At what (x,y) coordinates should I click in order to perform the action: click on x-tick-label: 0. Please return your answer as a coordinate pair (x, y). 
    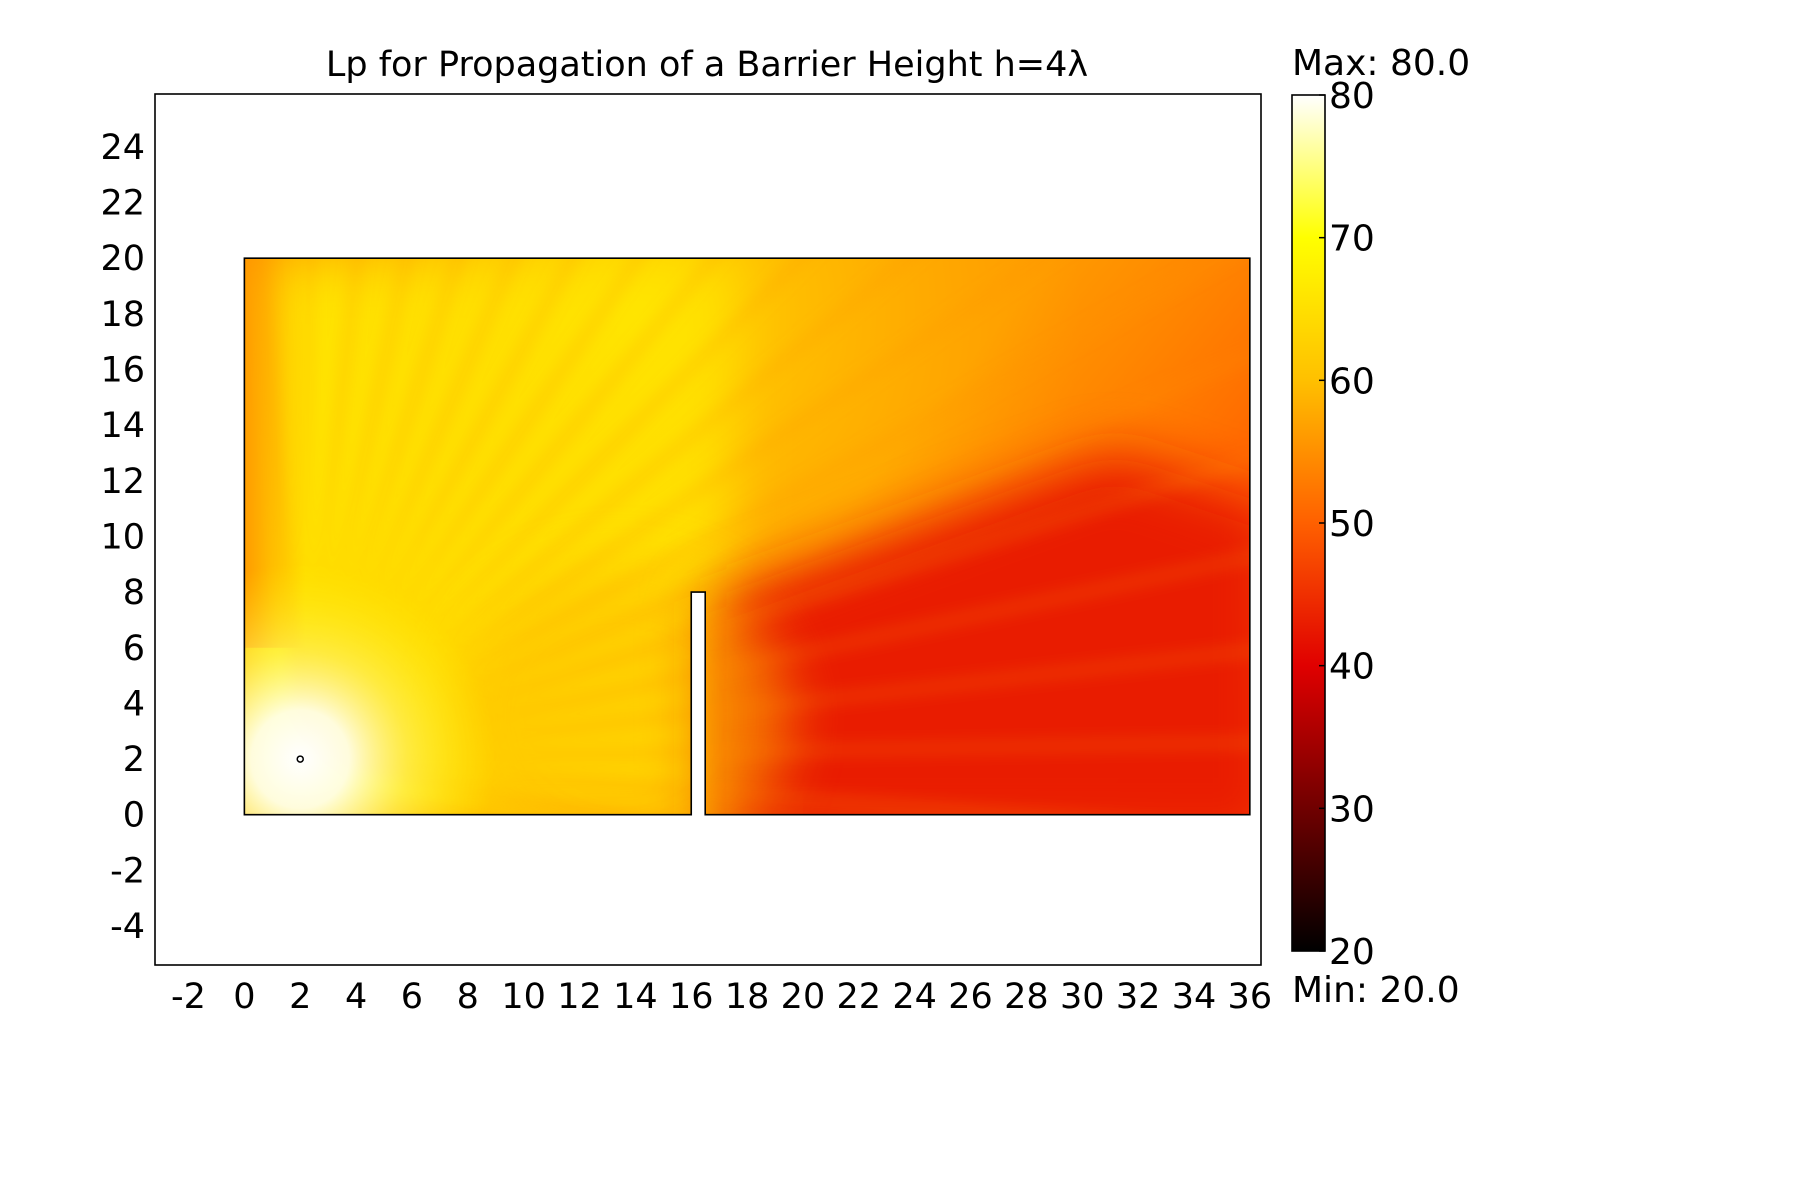
    Looking at the image, I should click on (244, 997).